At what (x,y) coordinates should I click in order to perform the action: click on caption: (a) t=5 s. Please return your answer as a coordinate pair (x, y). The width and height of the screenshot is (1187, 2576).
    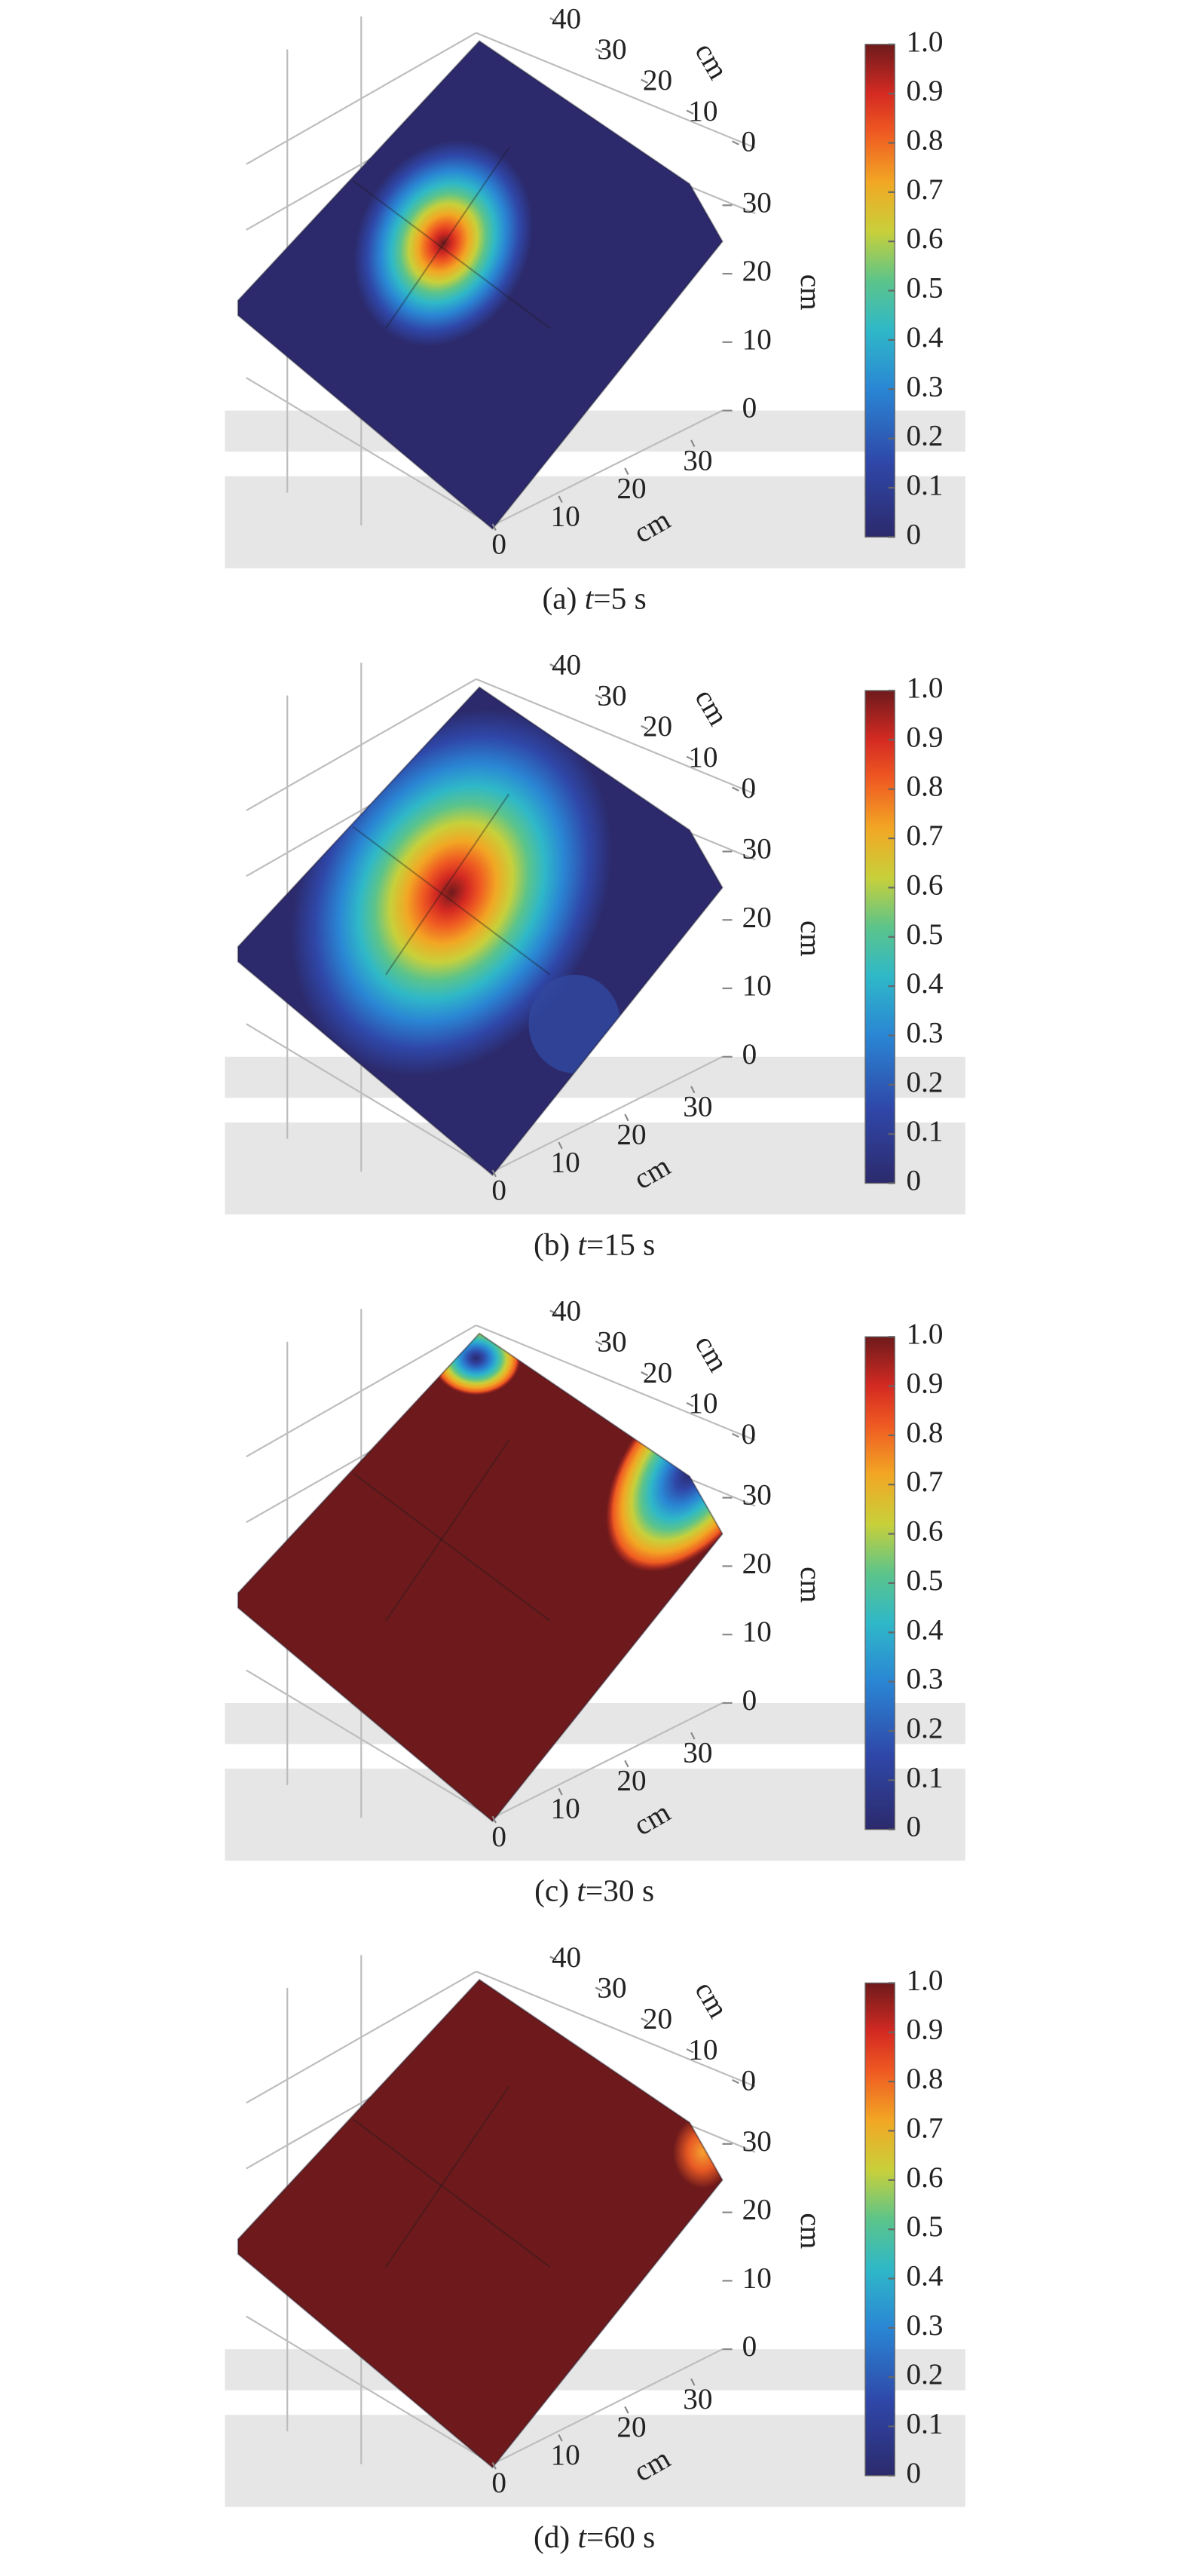
    Looking at the image, I should click on (594, 598).